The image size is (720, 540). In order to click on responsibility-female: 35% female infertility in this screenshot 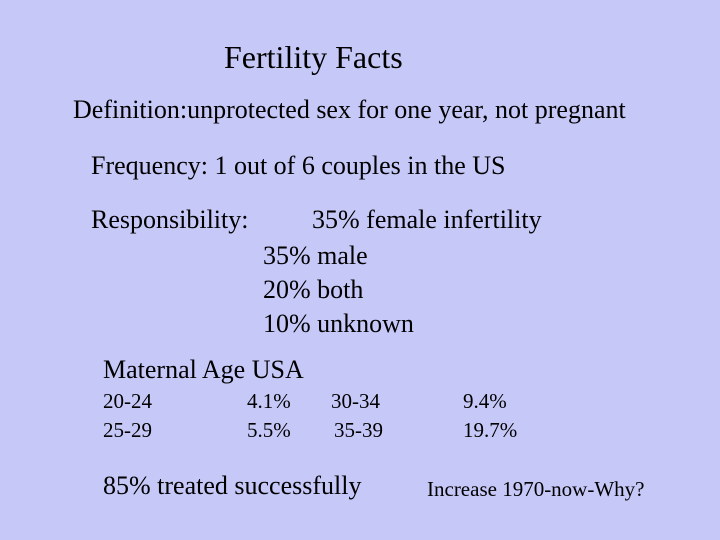, I will do `click(427, 219)`.